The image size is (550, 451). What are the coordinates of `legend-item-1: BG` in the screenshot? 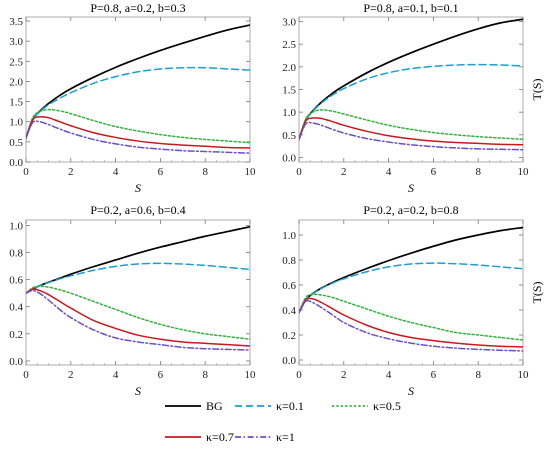 It's located at (194, 406).